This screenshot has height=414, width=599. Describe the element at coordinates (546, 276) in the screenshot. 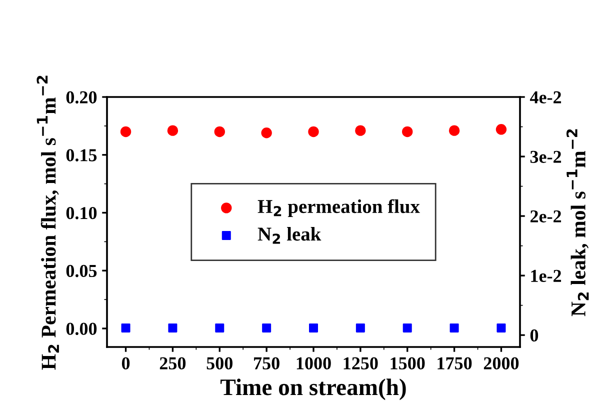

I see `y2-tick-label: 1e-2` at that location.